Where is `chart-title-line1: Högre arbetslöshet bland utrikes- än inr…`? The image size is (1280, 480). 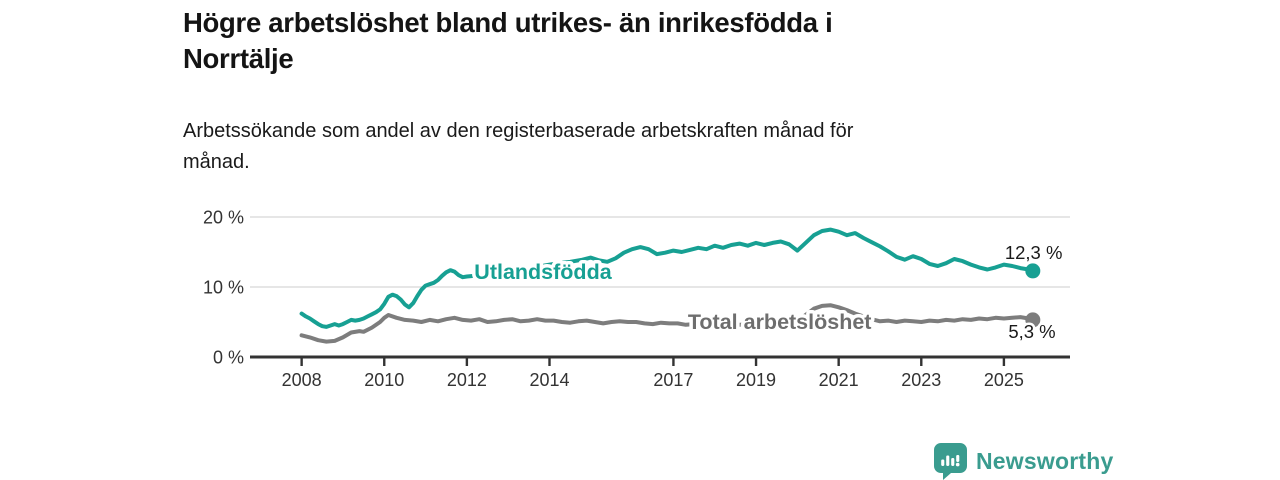 chart-title-line1: Högre arbetslöshet bland utrikes- än inr… is located at coordinates (508, 22).